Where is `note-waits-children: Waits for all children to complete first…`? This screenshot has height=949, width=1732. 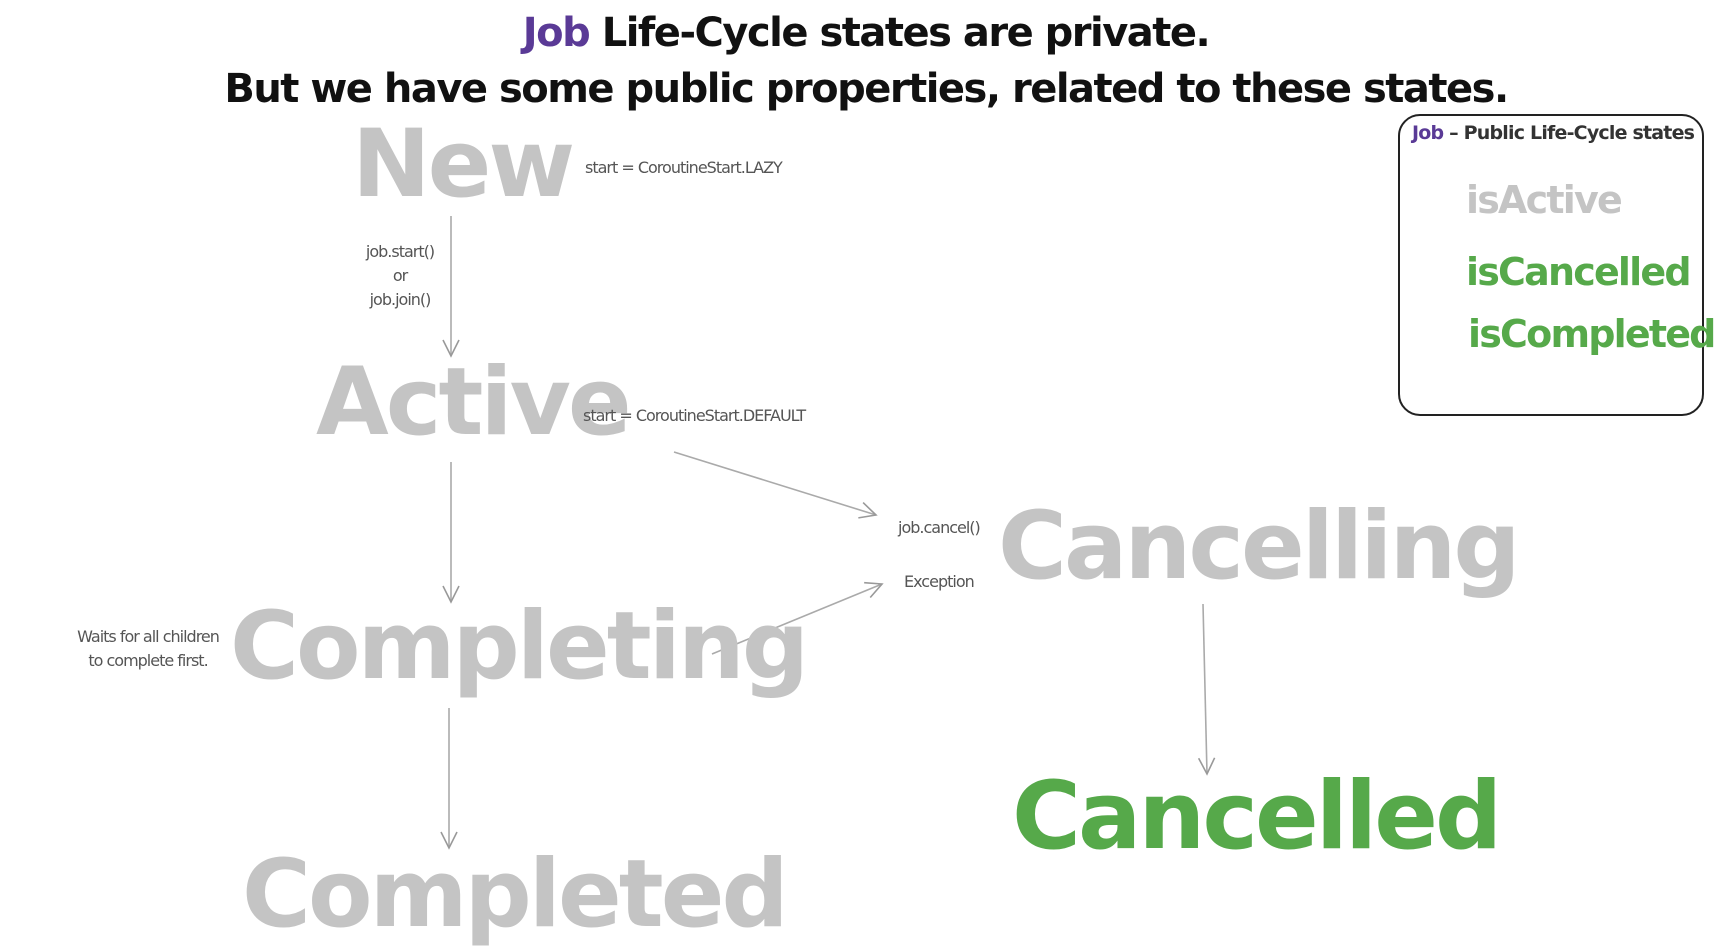 note-waits-children: Waits for all children to complete first… is located at coordinates (148, 649).